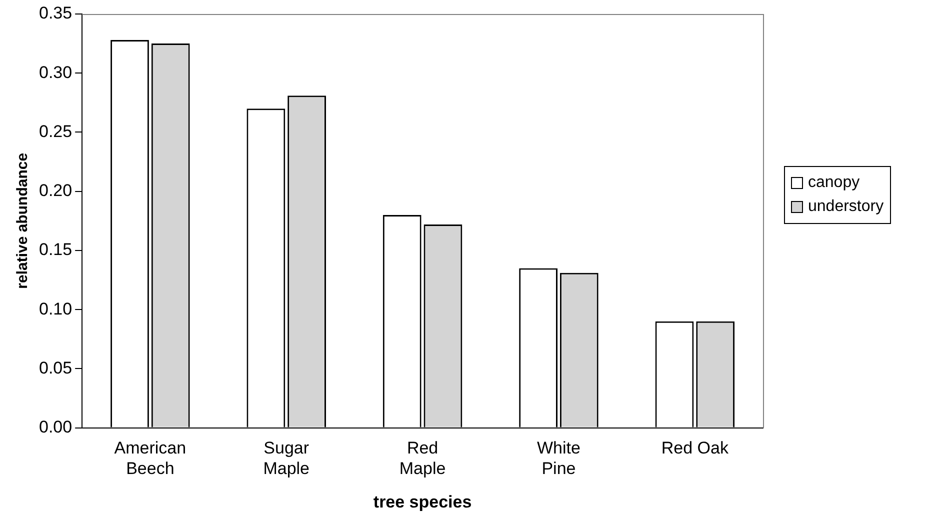  I want to click on x-tick-label: American Beech, so click(150, 458).